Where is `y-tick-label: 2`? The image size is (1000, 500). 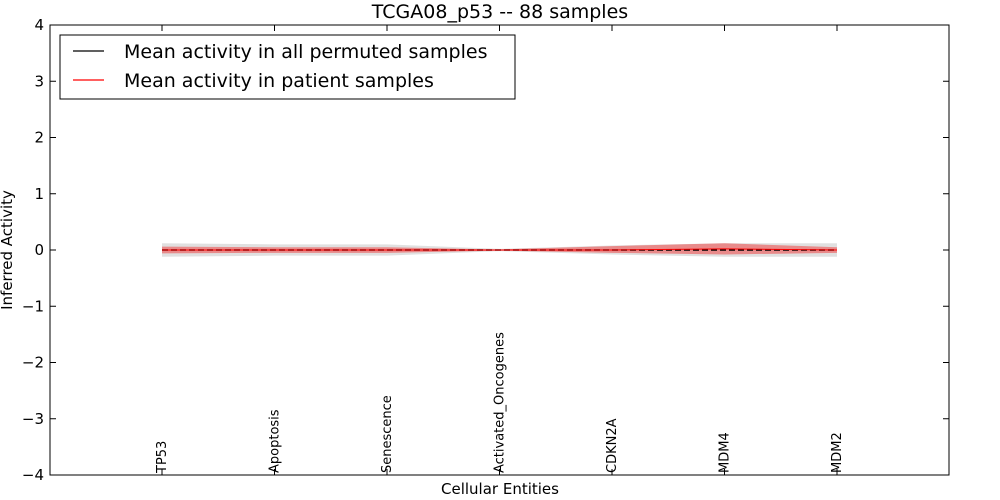 y-tick-label: 2 is located at coordinates (39, 138).